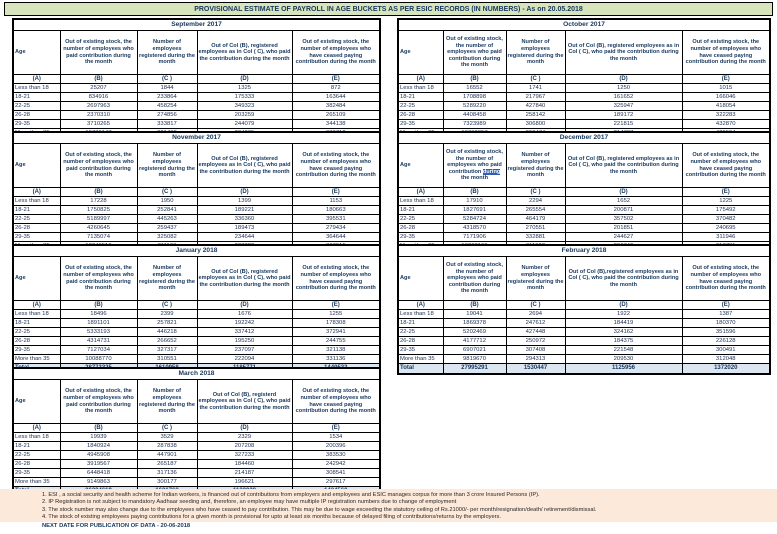 The image size is (777, 534). Describe the element at coordinates (420, 52) in the screenshot. I see `column-header: Age` at that location.